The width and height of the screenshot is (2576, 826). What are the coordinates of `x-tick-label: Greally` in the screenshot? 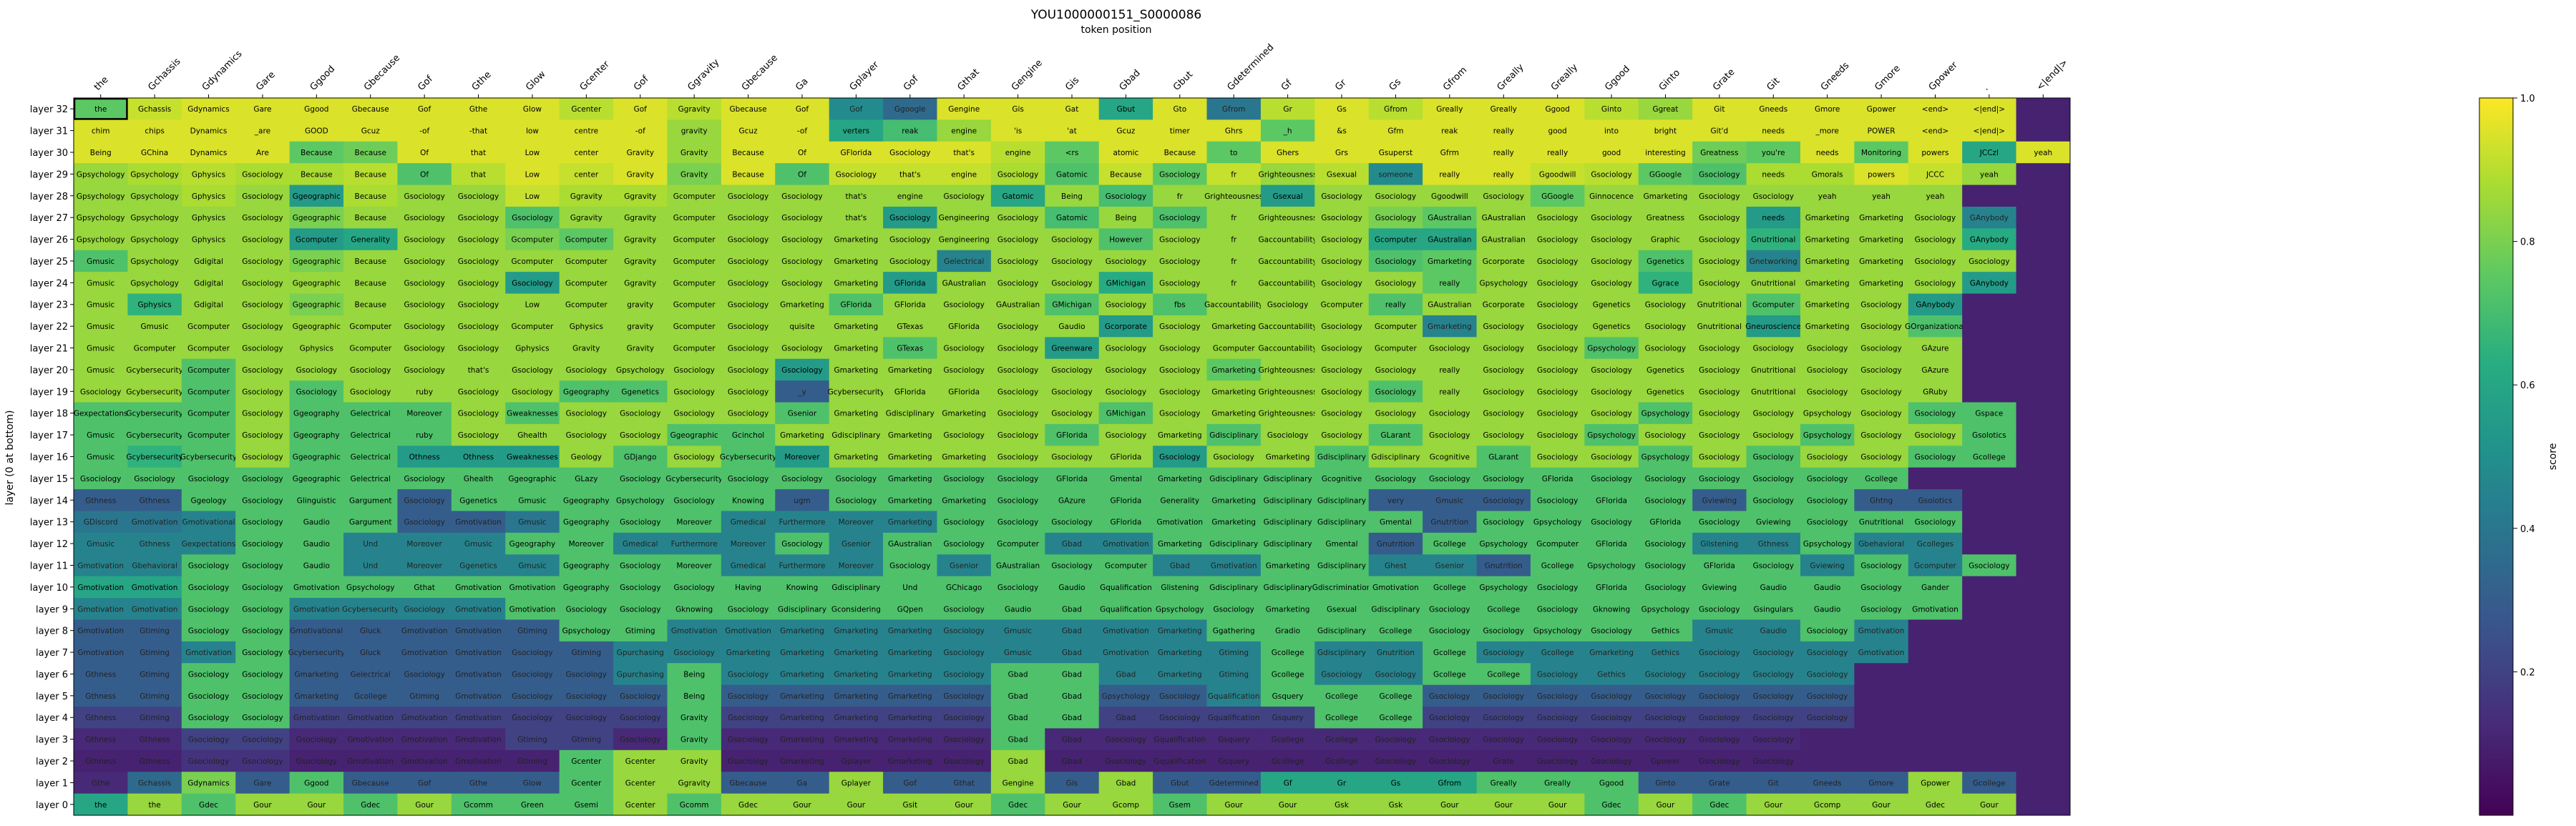 It's located at (1564, 77).